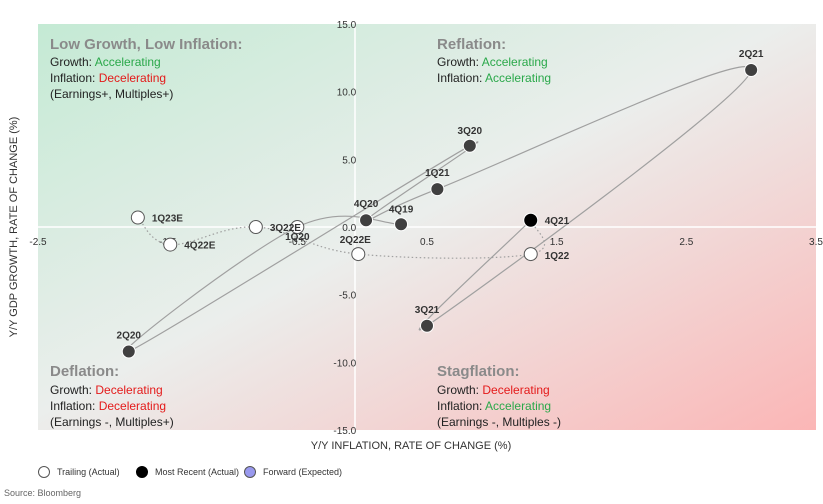  Describe the element at coordinates (437, 173) in the screenshot. I see `point-label: 1Q21` at that location.